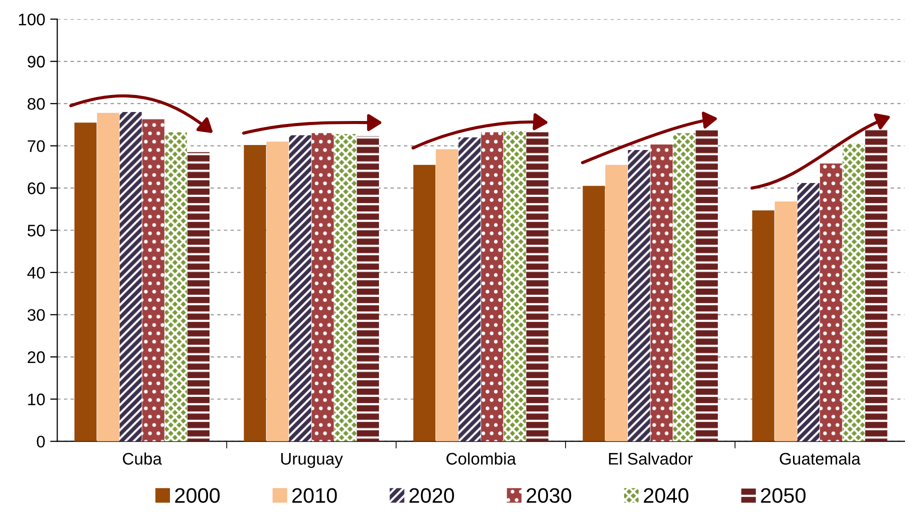  What do you see at coordinates (314, 495) in the screenshot?
I see `legend-label: 2010` at bounding box center [314, 495].